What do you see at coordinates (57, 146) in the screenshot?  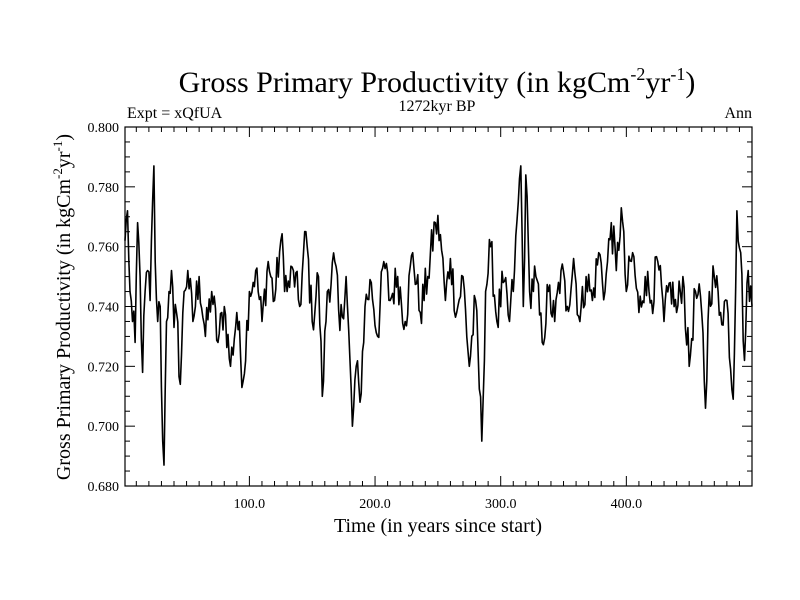 I see `y-label-exponent-2: -1` at bounding box center [57, 146].